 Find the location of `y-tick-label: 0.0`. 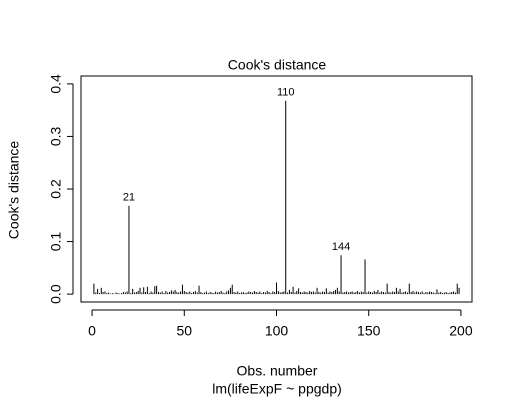

y-tick-label: 0.0 is located at coordinates (56, 294).